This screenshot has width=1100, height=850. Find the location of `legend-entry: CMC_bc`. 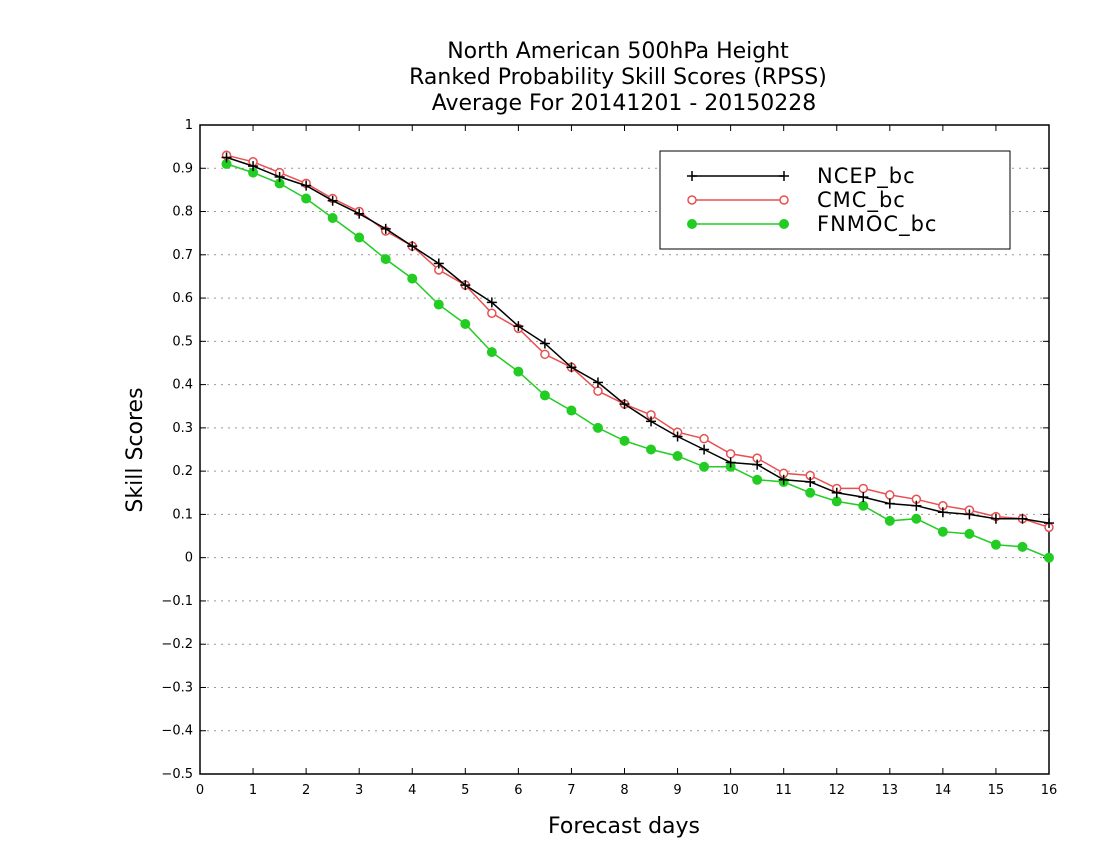

legend-entry: CMC_bc is located at coordinates (796, 200).